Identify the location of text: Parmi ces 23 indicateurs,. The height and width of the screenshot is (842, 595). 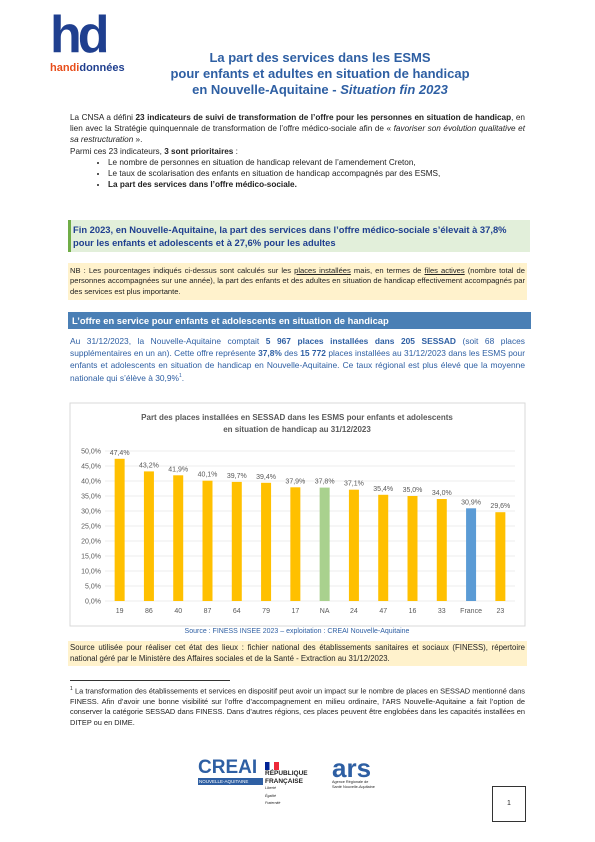
(117, 151).